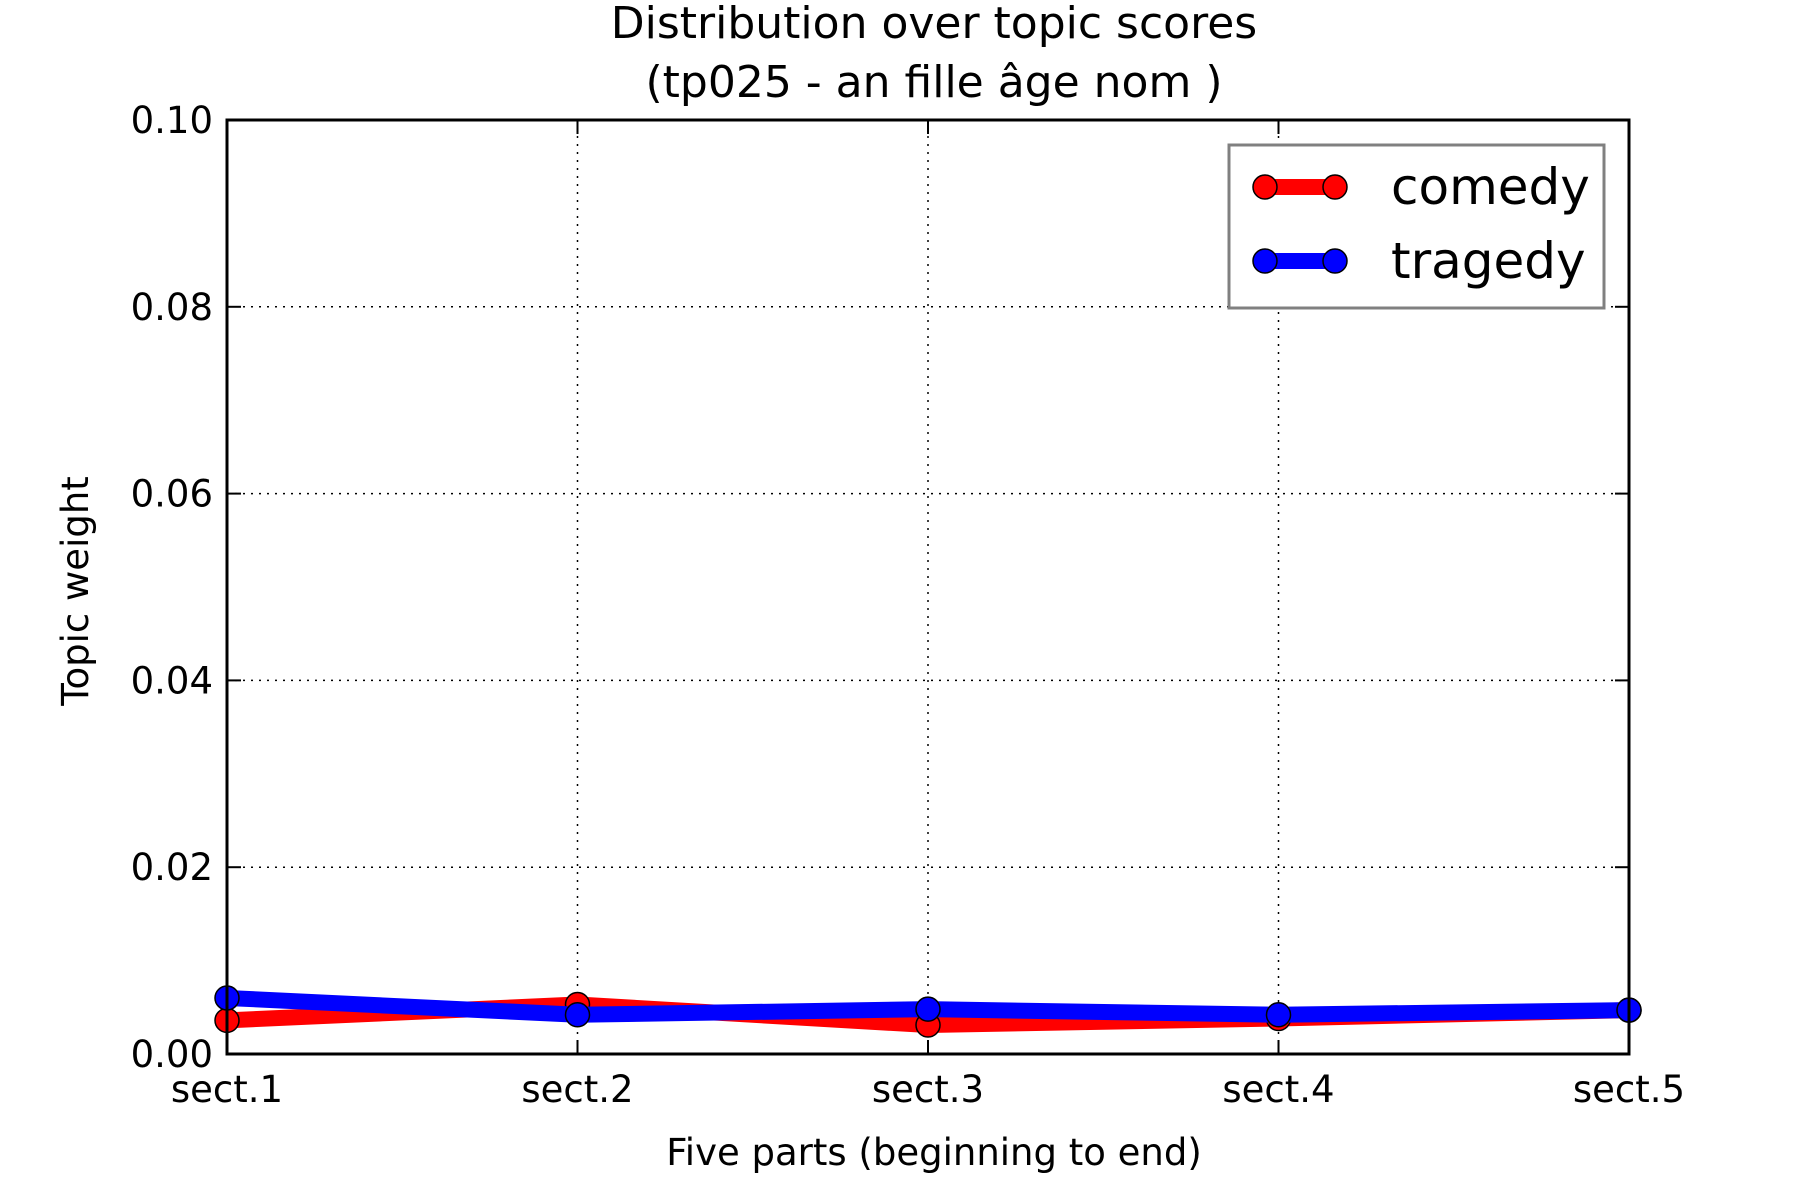 The image size is (1800, 1200). I want to click on legend-label-comedy: comedy, so click(1490, 187).